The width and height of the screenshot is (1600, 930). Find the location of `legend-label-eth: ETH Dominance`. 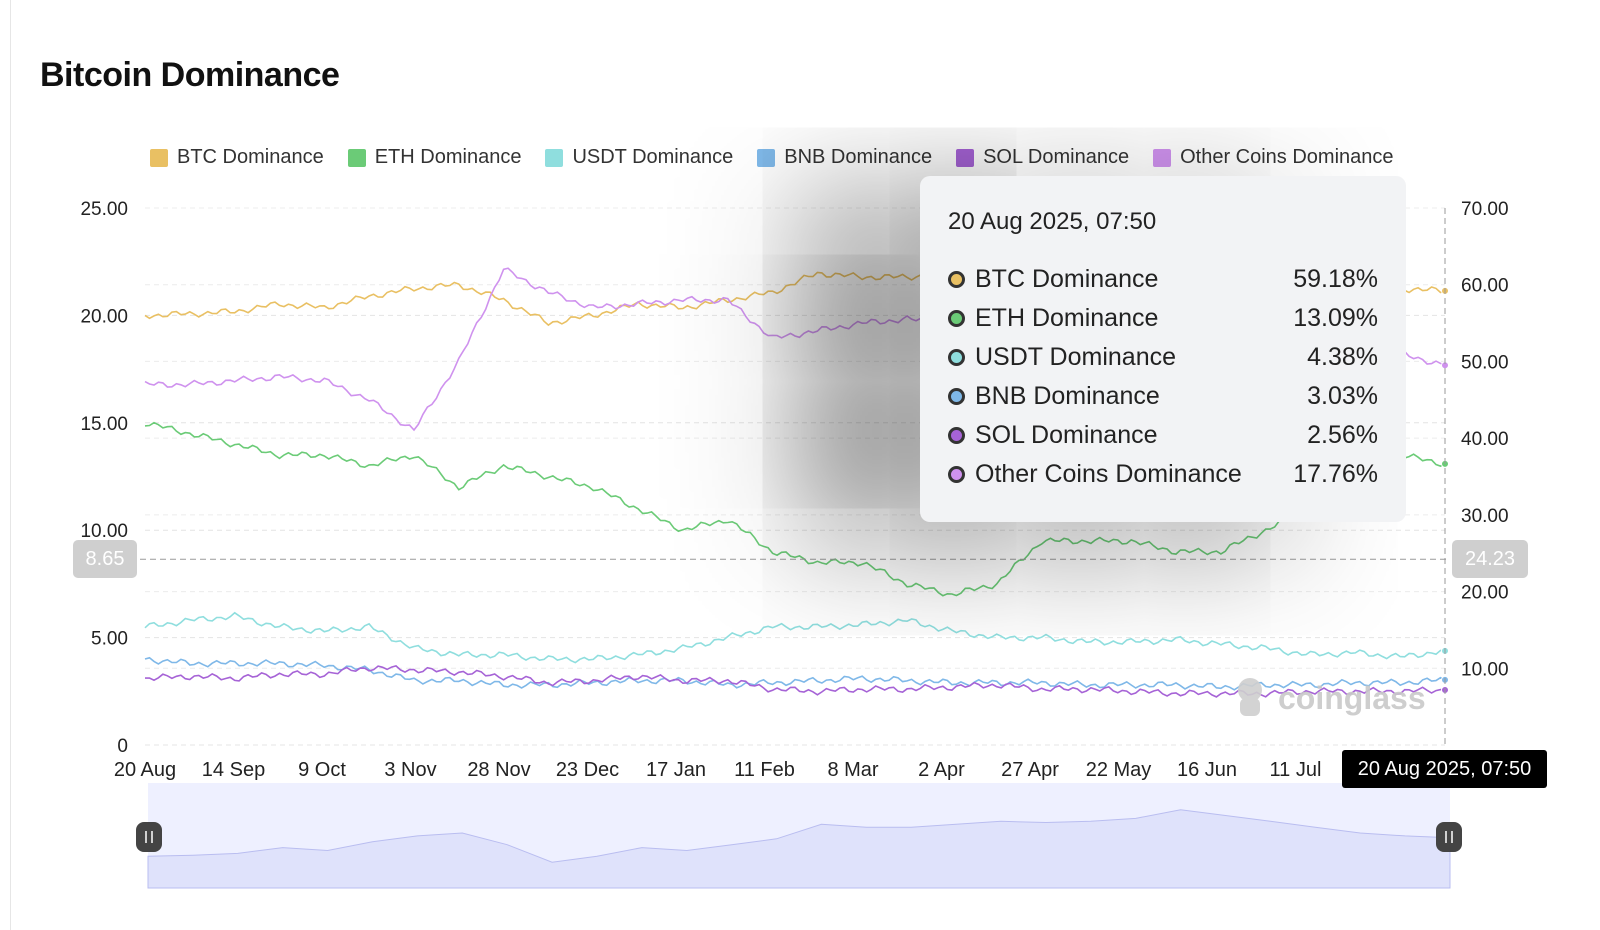

legend-label-eth: ETH Dominance is located at coordinates (448, 157).